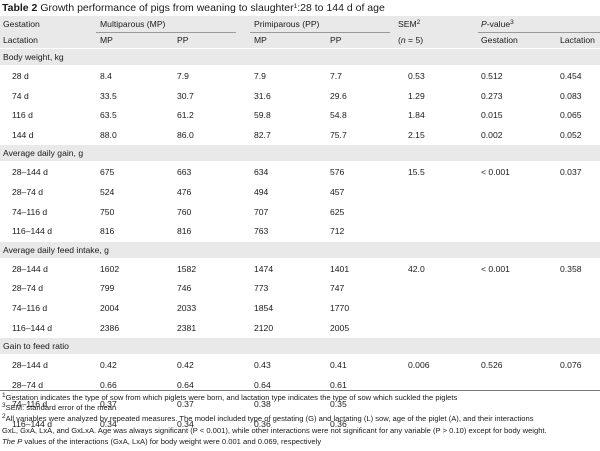  Describe the element at coordinates (492, 95) in the screenshot. I see `p-gestation-cell: 0.273` at that location.